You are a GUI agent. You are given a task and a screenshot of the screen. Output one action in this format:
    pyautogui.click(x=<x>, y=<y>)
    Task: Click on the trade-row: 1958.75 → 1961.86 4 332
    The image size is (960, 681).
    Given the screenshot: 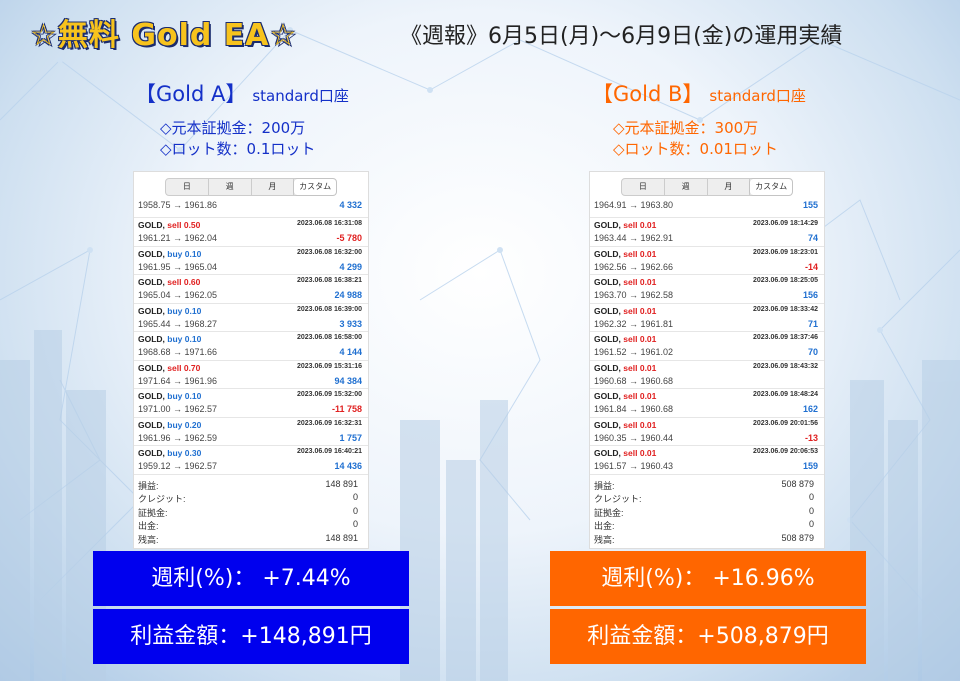 What is the action you would take?
    pyautogui.click(x=251, y=207)
    